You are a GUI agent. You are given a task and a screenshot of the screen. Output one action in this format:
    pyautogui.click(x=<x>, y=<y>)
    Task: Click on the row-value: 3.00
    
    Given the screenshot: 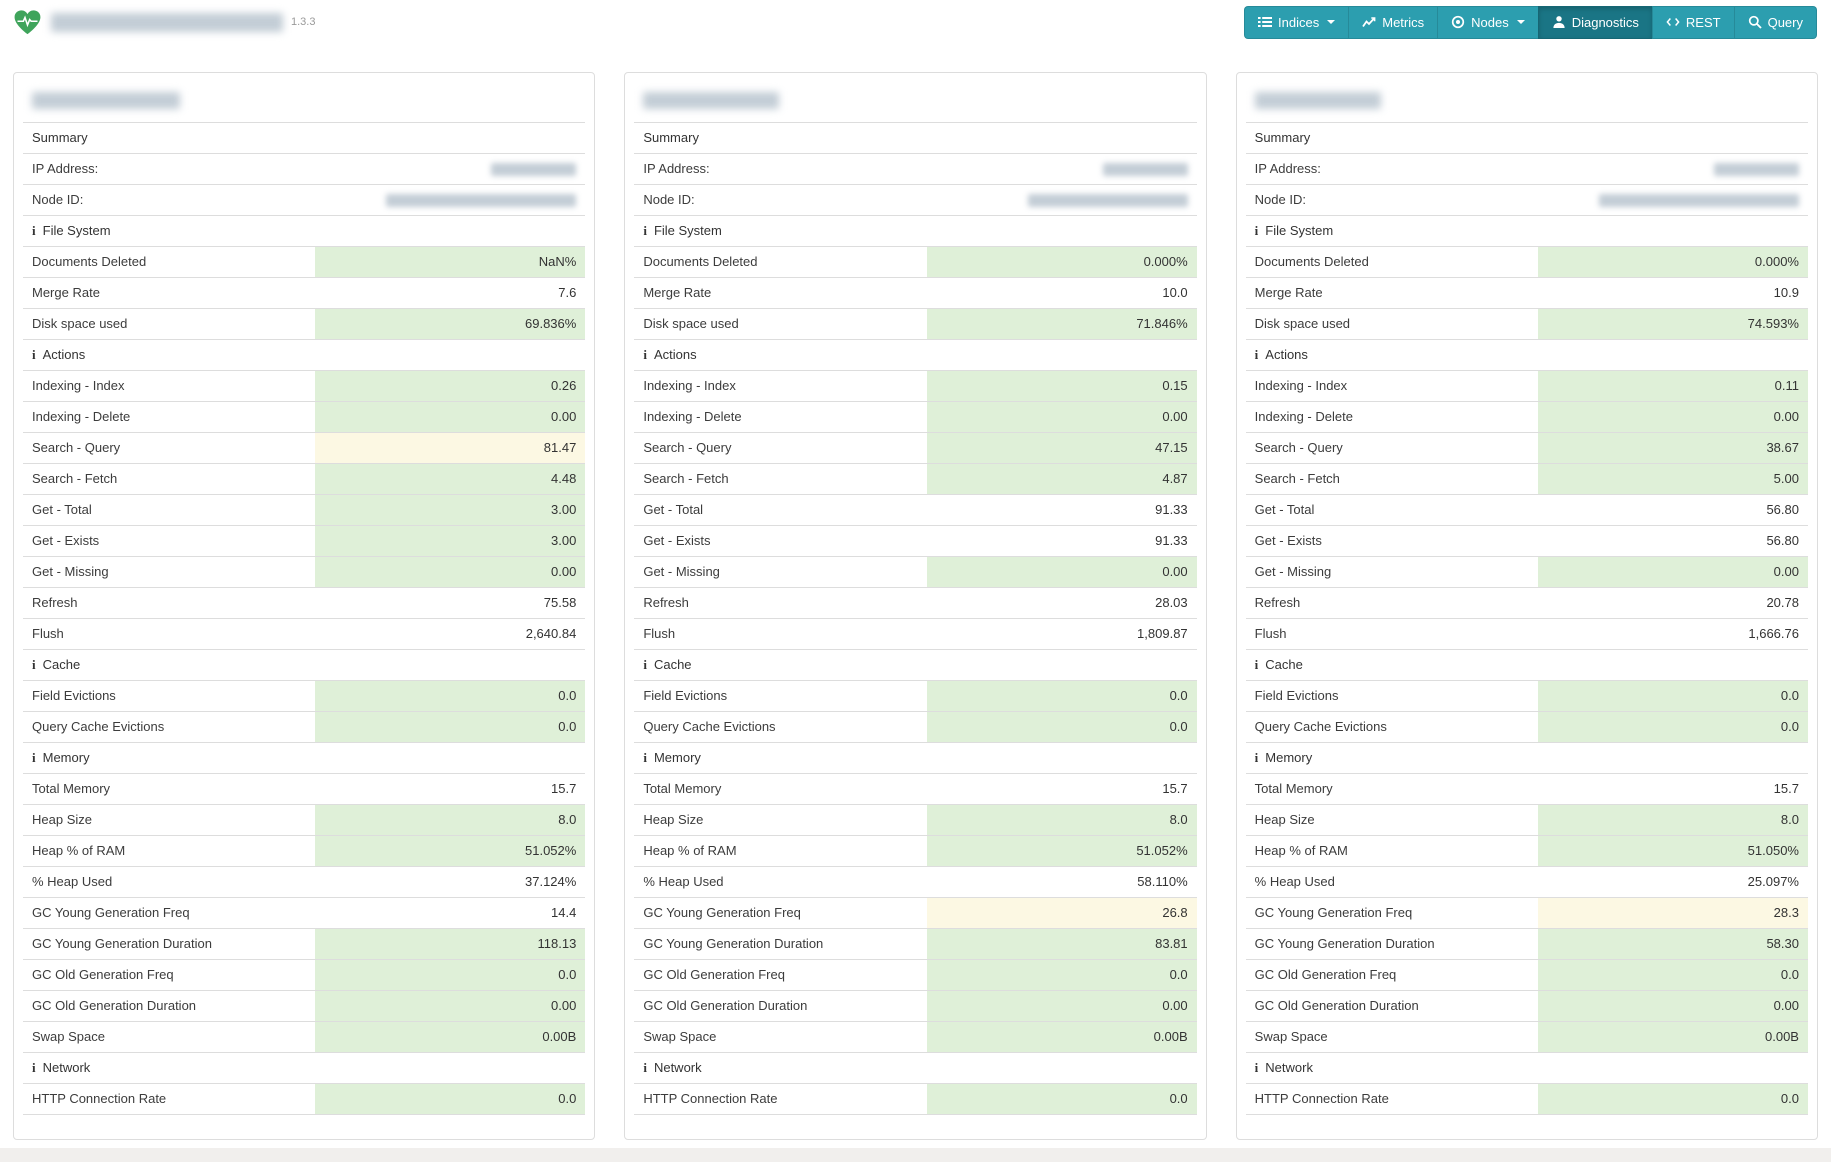 What is the action you would take?
    pyautogui.click(x=450, y=541)
    